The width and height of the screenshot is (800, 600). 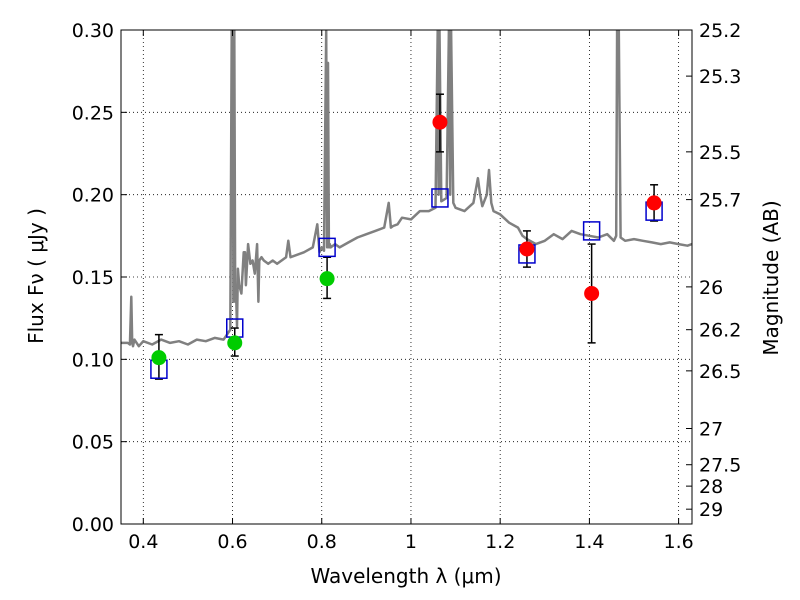 I want to click on y-tick-label: 0.30, so click(x=93, y=31).